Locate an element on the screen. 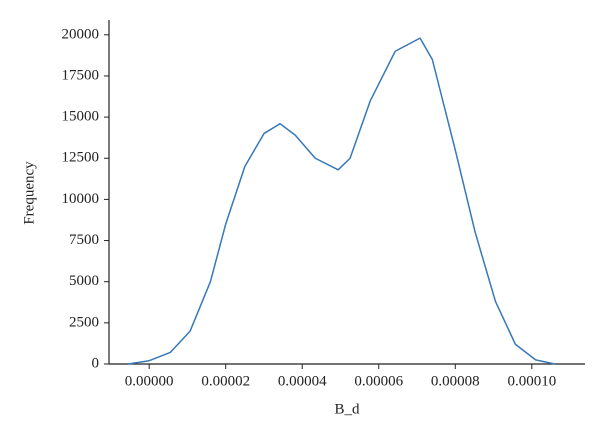 This screenshot has height=444, width=600. y-tick-label: 0 is located at coordinates (96, 363).